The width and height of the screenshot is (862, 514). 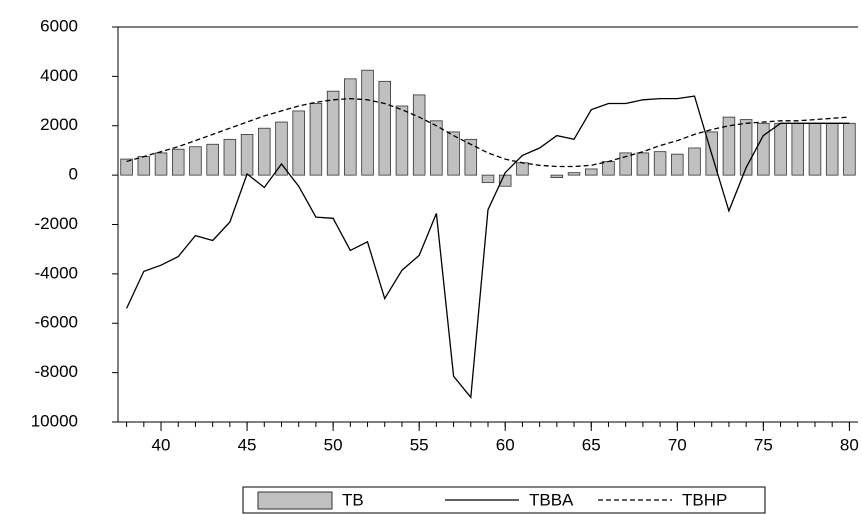 I want to click on y-tick-label: 0, so click(x=73, y=174).